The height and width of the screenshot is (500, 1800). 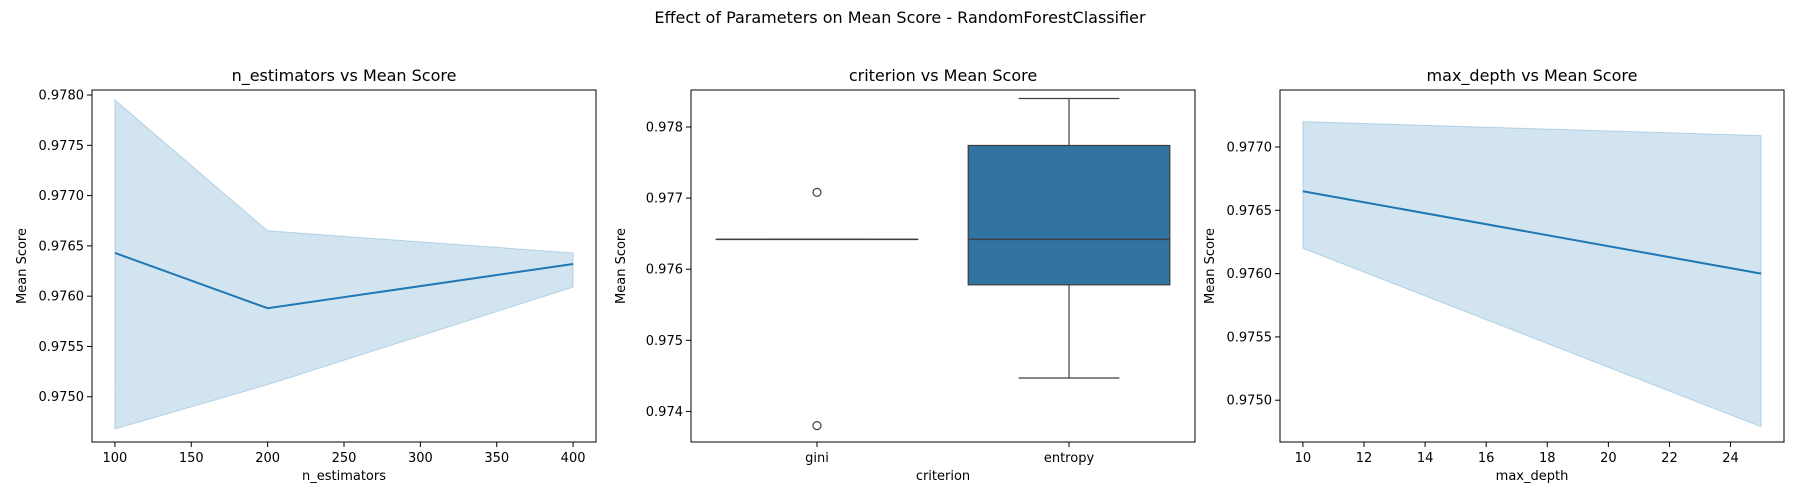 What do you see at coordinates (817, 309) in the screenshot?
I see `box-gini` at bounding box center [817, 309].